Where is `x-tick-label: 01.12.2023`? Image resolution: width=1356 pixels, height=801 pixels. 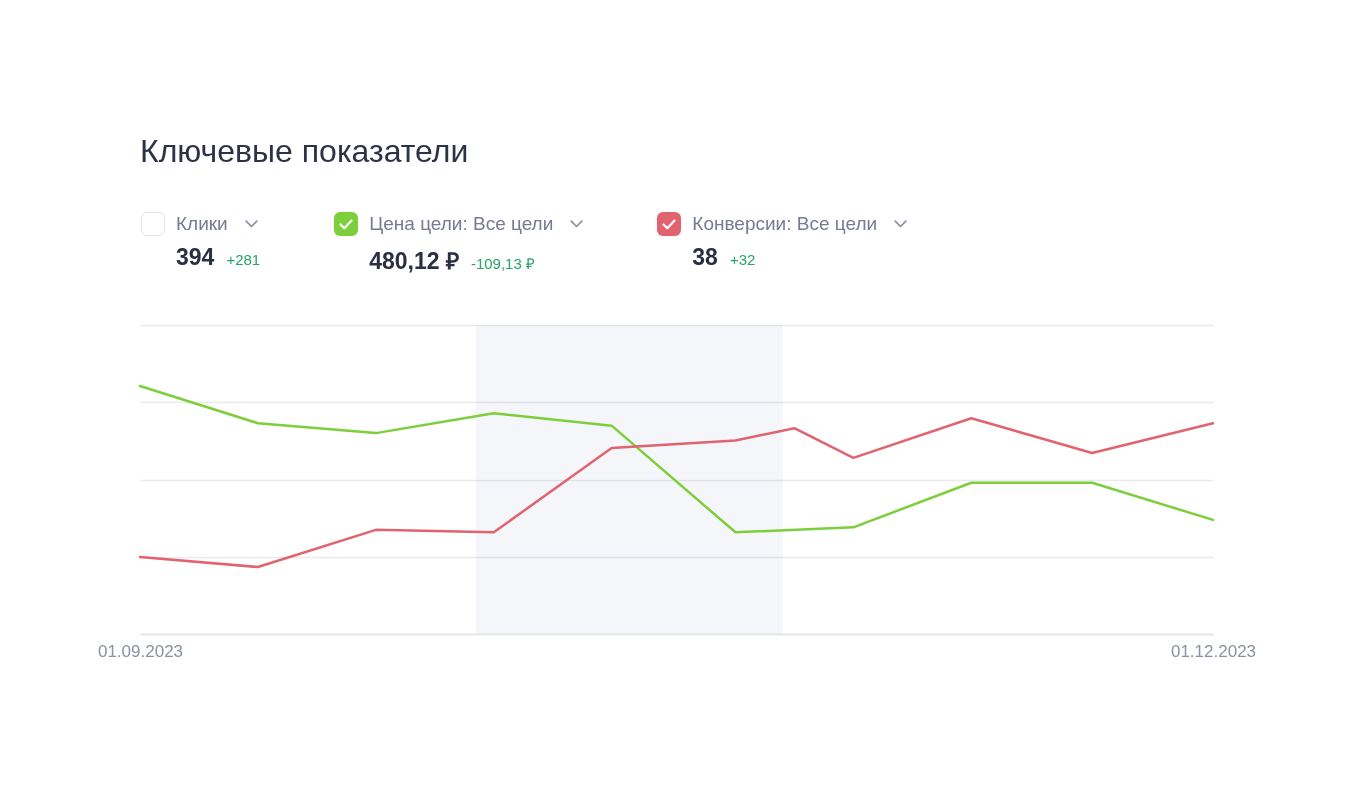
x-tick-label: 01.12.2023 is located at coordinates (1213, 651).